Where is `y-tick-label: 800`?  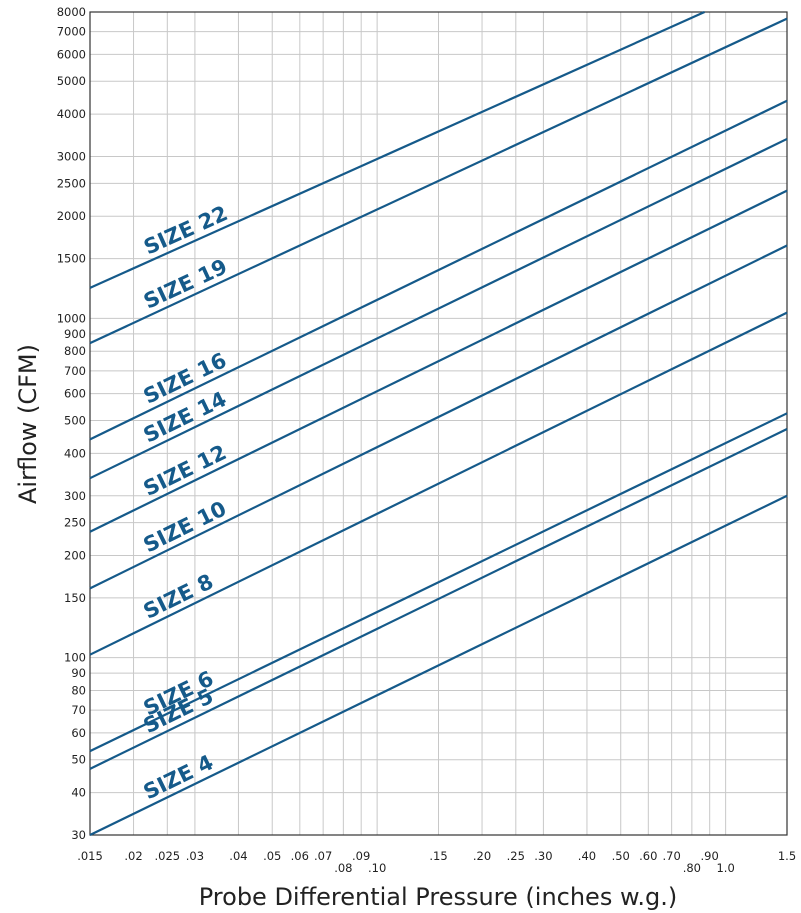
y-tick-label: 800 is located at coordinates (75, 351).